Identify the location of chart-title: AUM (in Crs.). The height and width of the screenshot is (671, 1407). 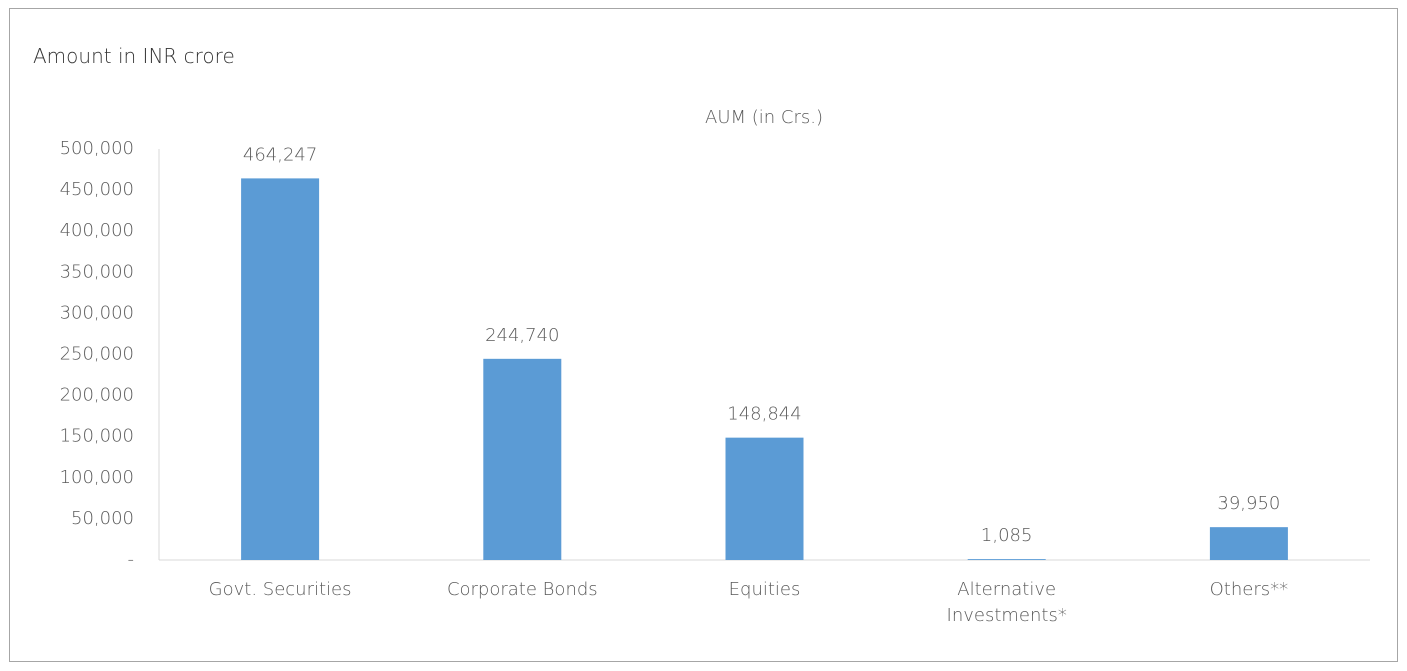
(764, 117).